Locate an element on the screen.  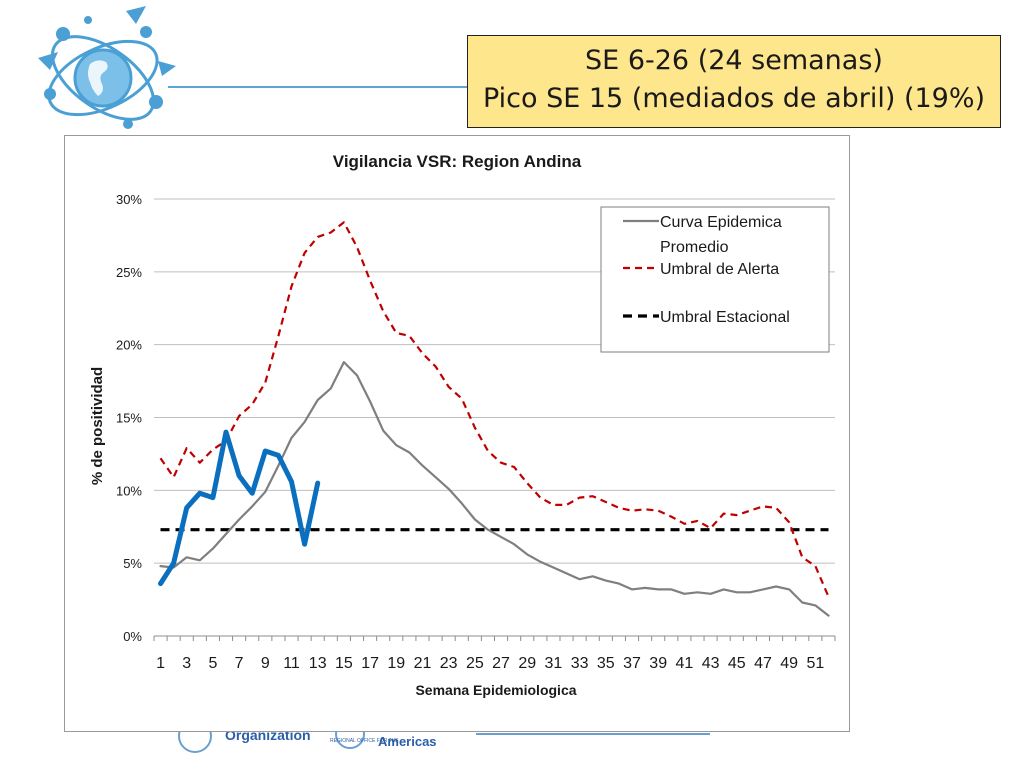
x-tick-label: 27 is located at coordinates (501, 663).